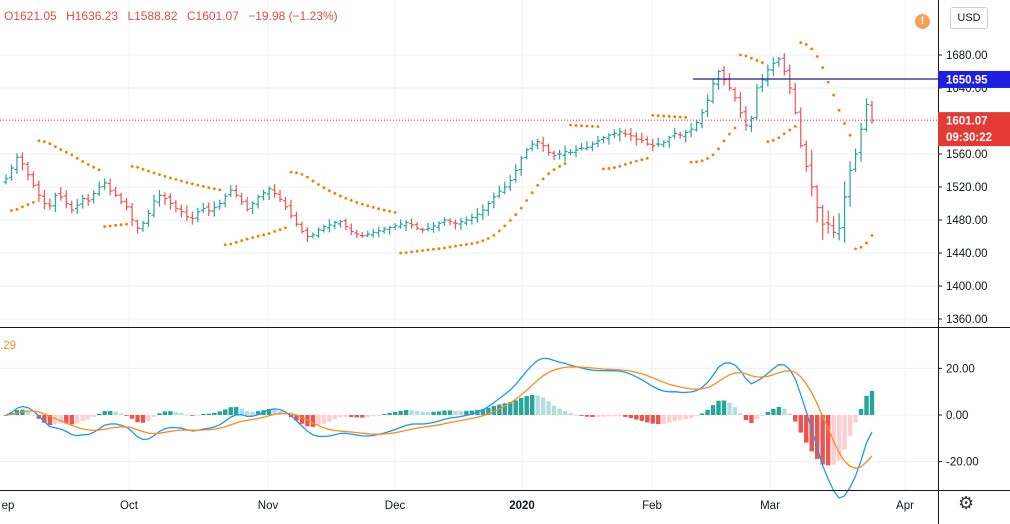 The width and height of the screenshot is (1010, 524). I want to click on price-labels: 1650.95 1601.07 09:30:22, so click(505, 108).